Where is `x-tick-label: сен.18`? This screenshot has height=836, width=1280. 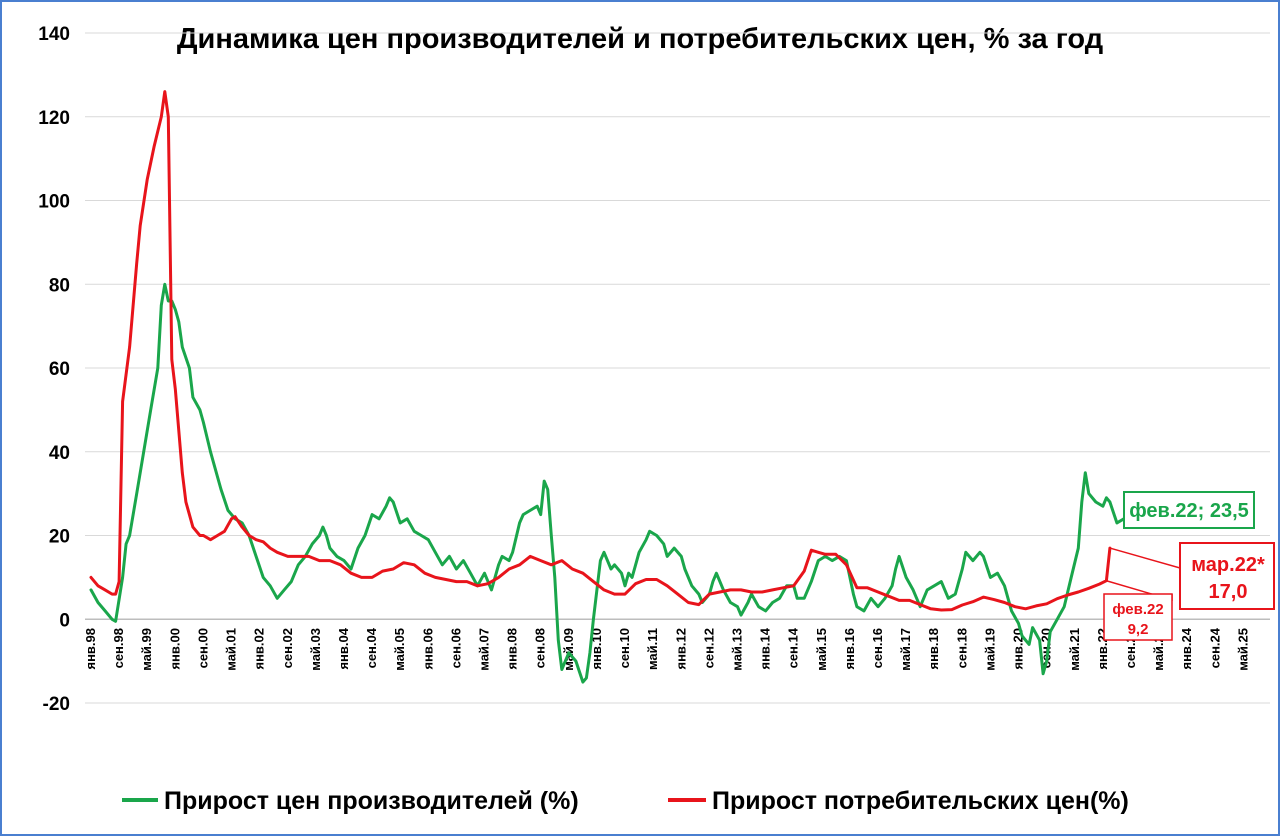 x-tick-label: сен.18 is located at coordinates (961, 648).